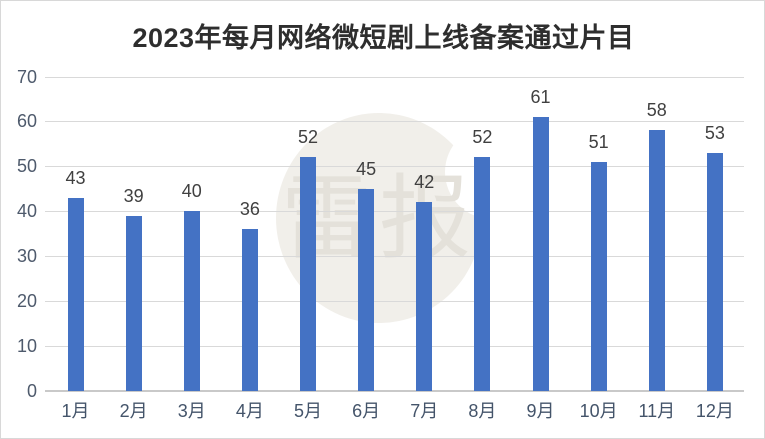 The width and height of the screenshot is (765, 439). Describe the element at coordinates (191, 411) in the screenshot. I see `x-axis-label-3月: 3月` at that location.